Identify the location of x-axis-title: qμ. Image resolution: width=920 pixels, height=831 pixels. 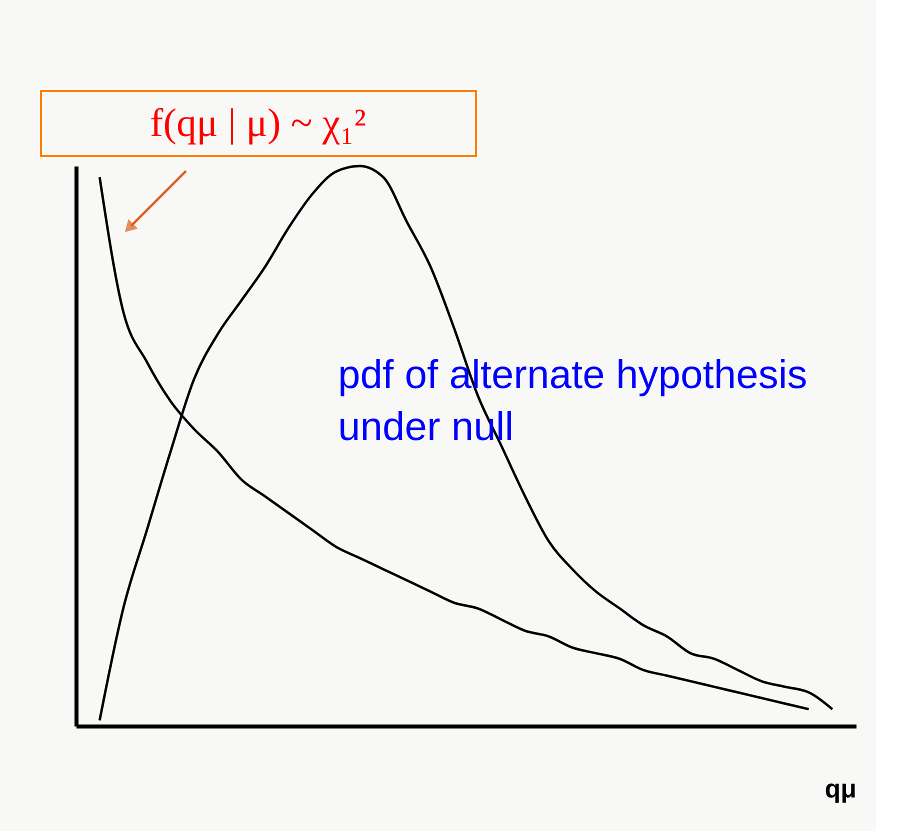
(840, 789).